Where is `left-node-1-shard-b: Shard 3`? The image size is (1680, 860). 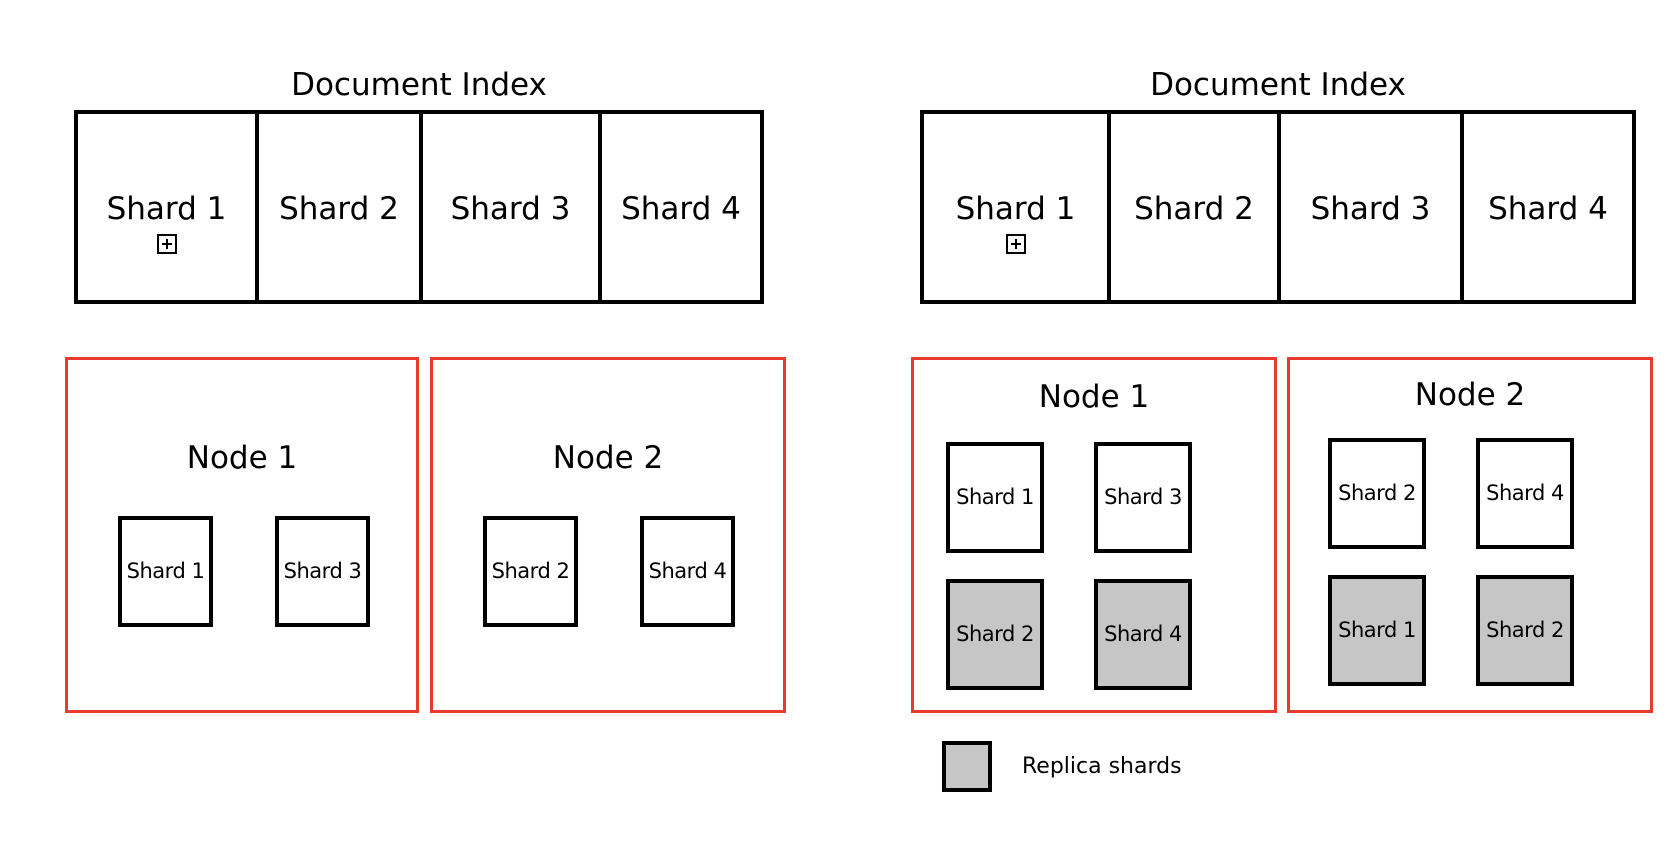 left-node-1-shard-b: Shard 3 is located at coordinates (322, 571).